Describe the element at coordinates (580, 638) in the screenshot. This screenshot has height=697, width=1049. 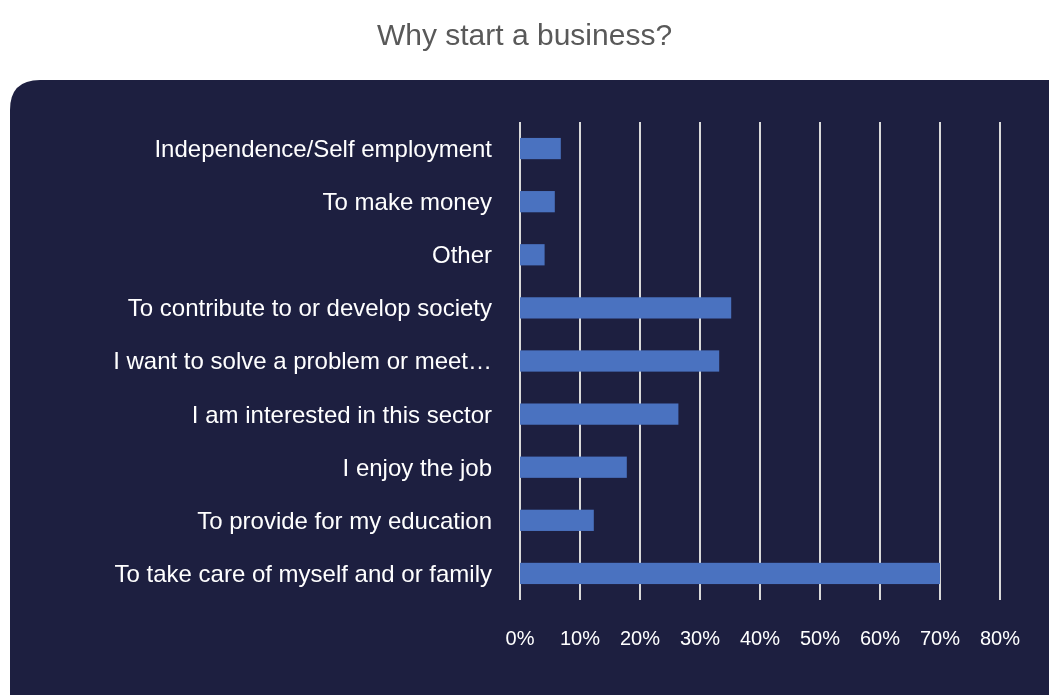
I see `x-tick-label: 10%` at that location.